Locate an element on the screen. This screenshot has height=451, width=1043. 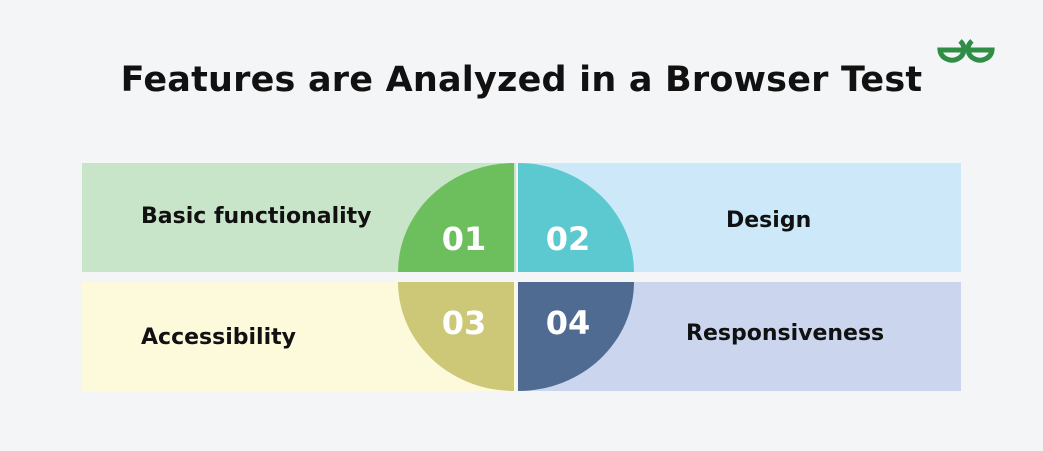
feature-number-03: 03 is located at coordinates (464, 323).